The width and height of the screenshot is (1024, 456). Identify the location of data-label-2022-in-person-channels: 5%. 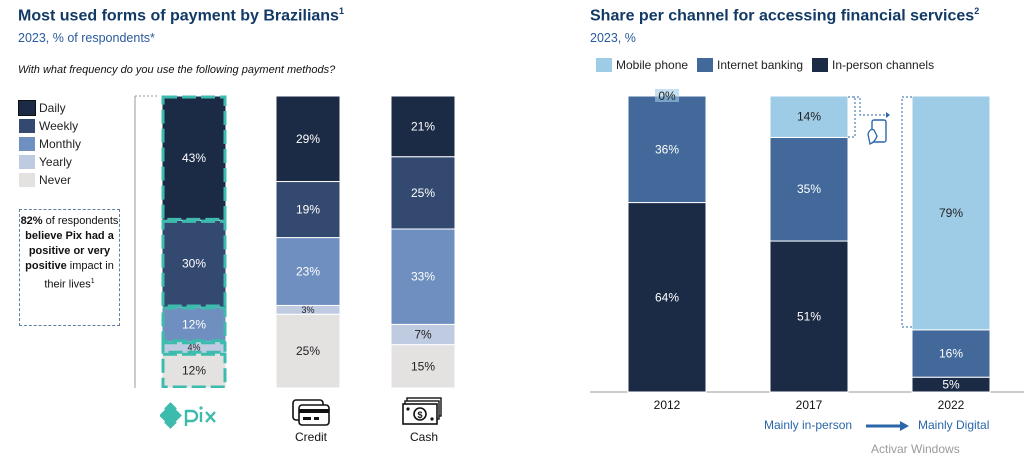
(951, 385).